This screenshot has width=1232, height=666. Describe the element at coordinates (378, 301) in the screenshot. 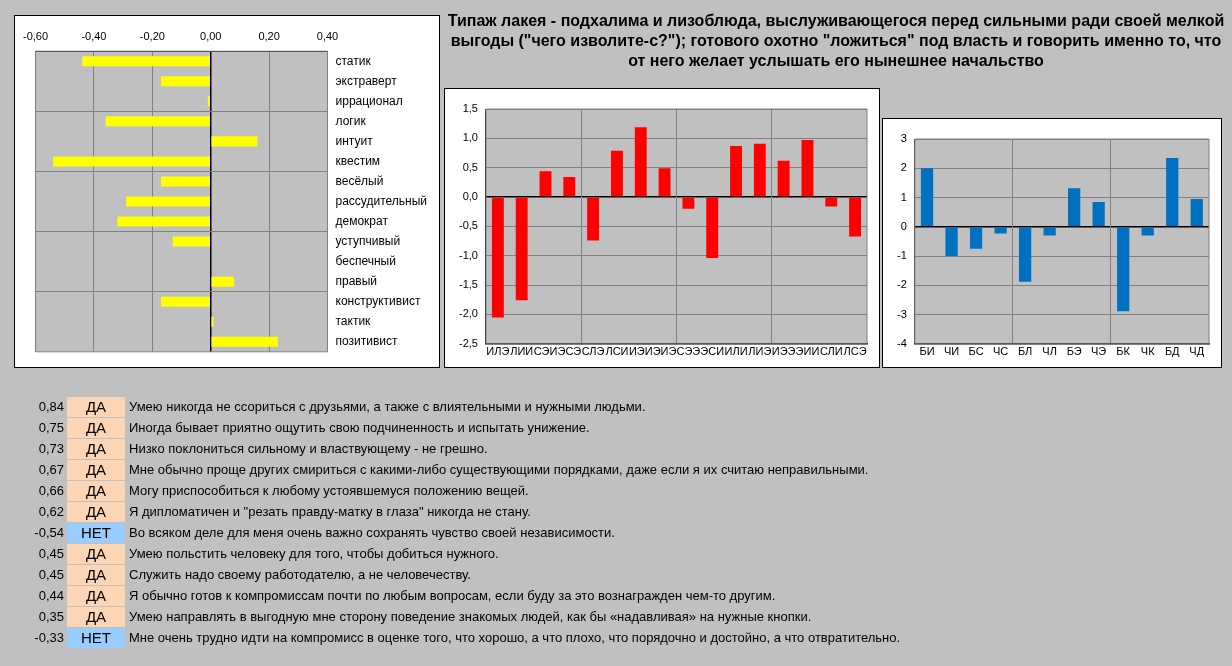

I see `y-tick-label: конструктивист` at that location.